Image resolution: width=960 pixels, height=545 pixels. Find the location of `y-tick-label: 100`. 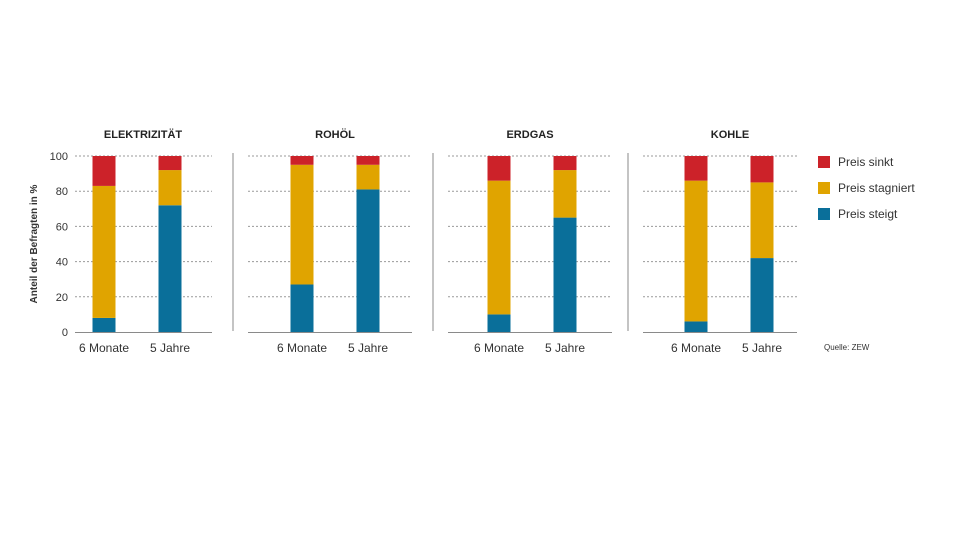

y-tick-label: 100 is located at coordinates (59, 157).